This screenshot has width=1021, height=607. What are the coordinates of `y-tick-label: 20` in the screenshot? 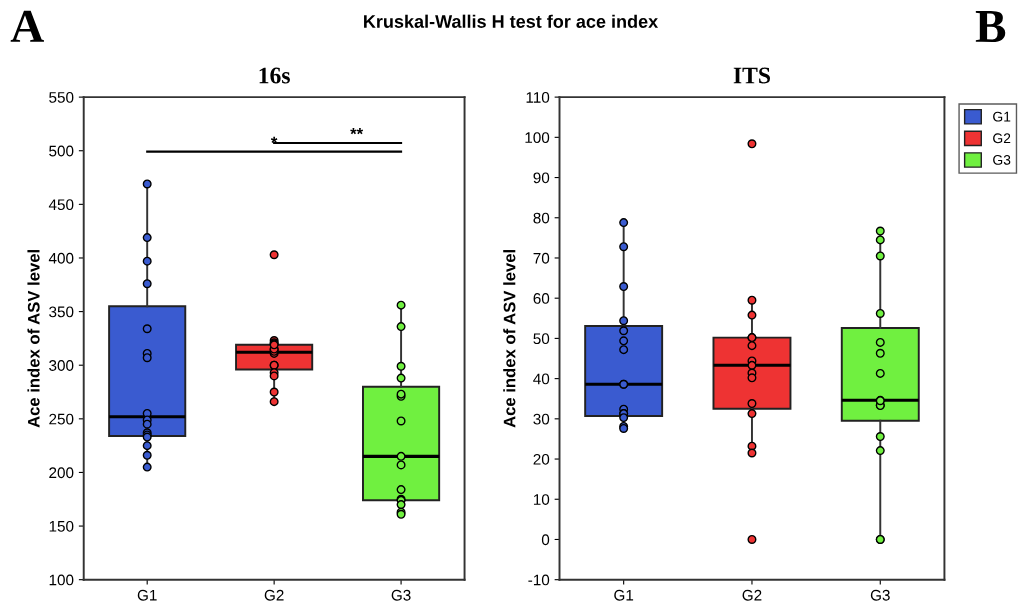 It's located at (541, 459).